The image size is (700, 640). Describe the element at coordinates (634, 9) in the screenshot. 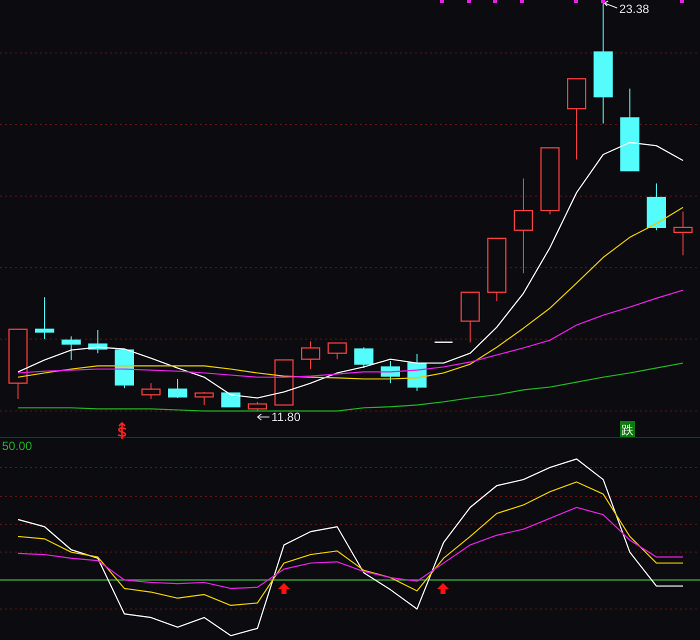

I see `annotation: 23.38` at that location.